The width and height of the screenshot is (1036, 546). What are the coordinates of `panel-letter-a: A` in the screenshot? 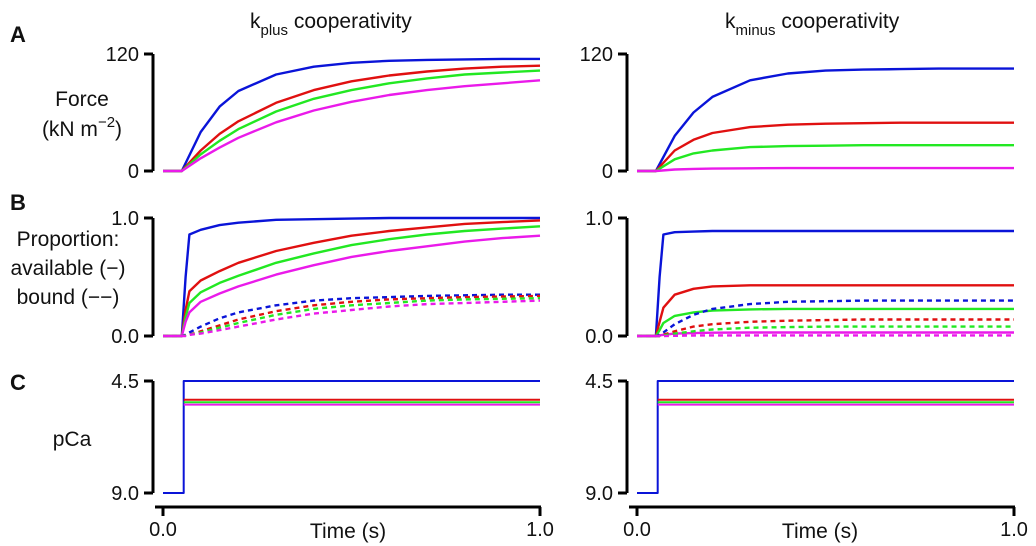 It's located at (18, 34).